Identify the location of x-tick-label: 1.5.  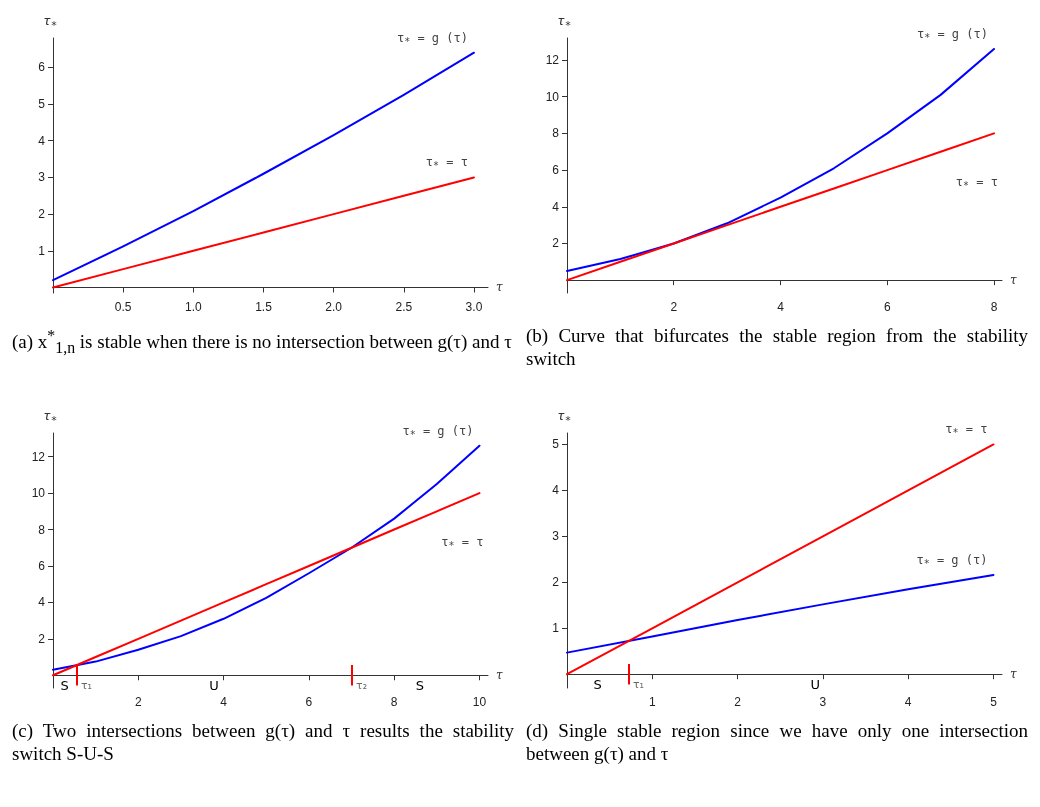
(264, 307).